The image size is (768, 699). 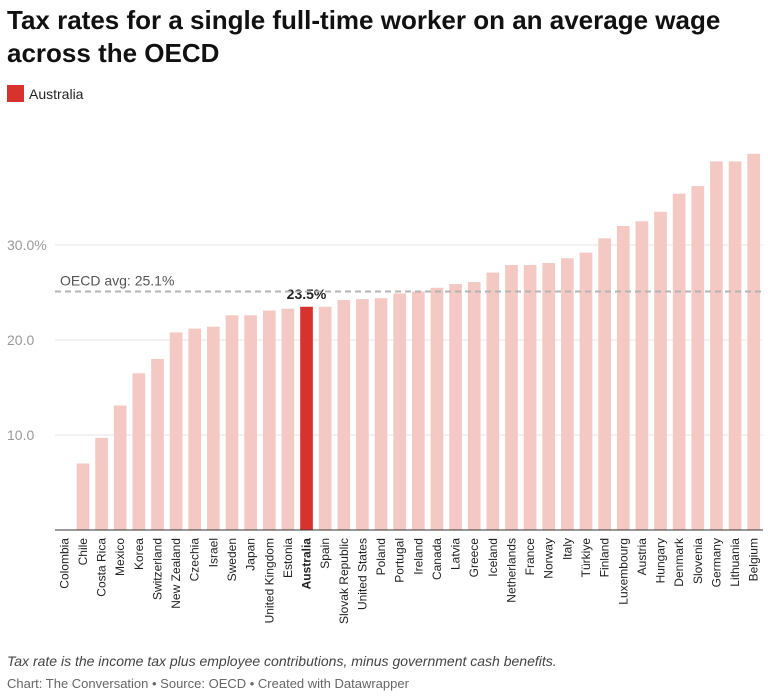 I want to click on x-tick-label: Finland, so click(x=605, y=557).